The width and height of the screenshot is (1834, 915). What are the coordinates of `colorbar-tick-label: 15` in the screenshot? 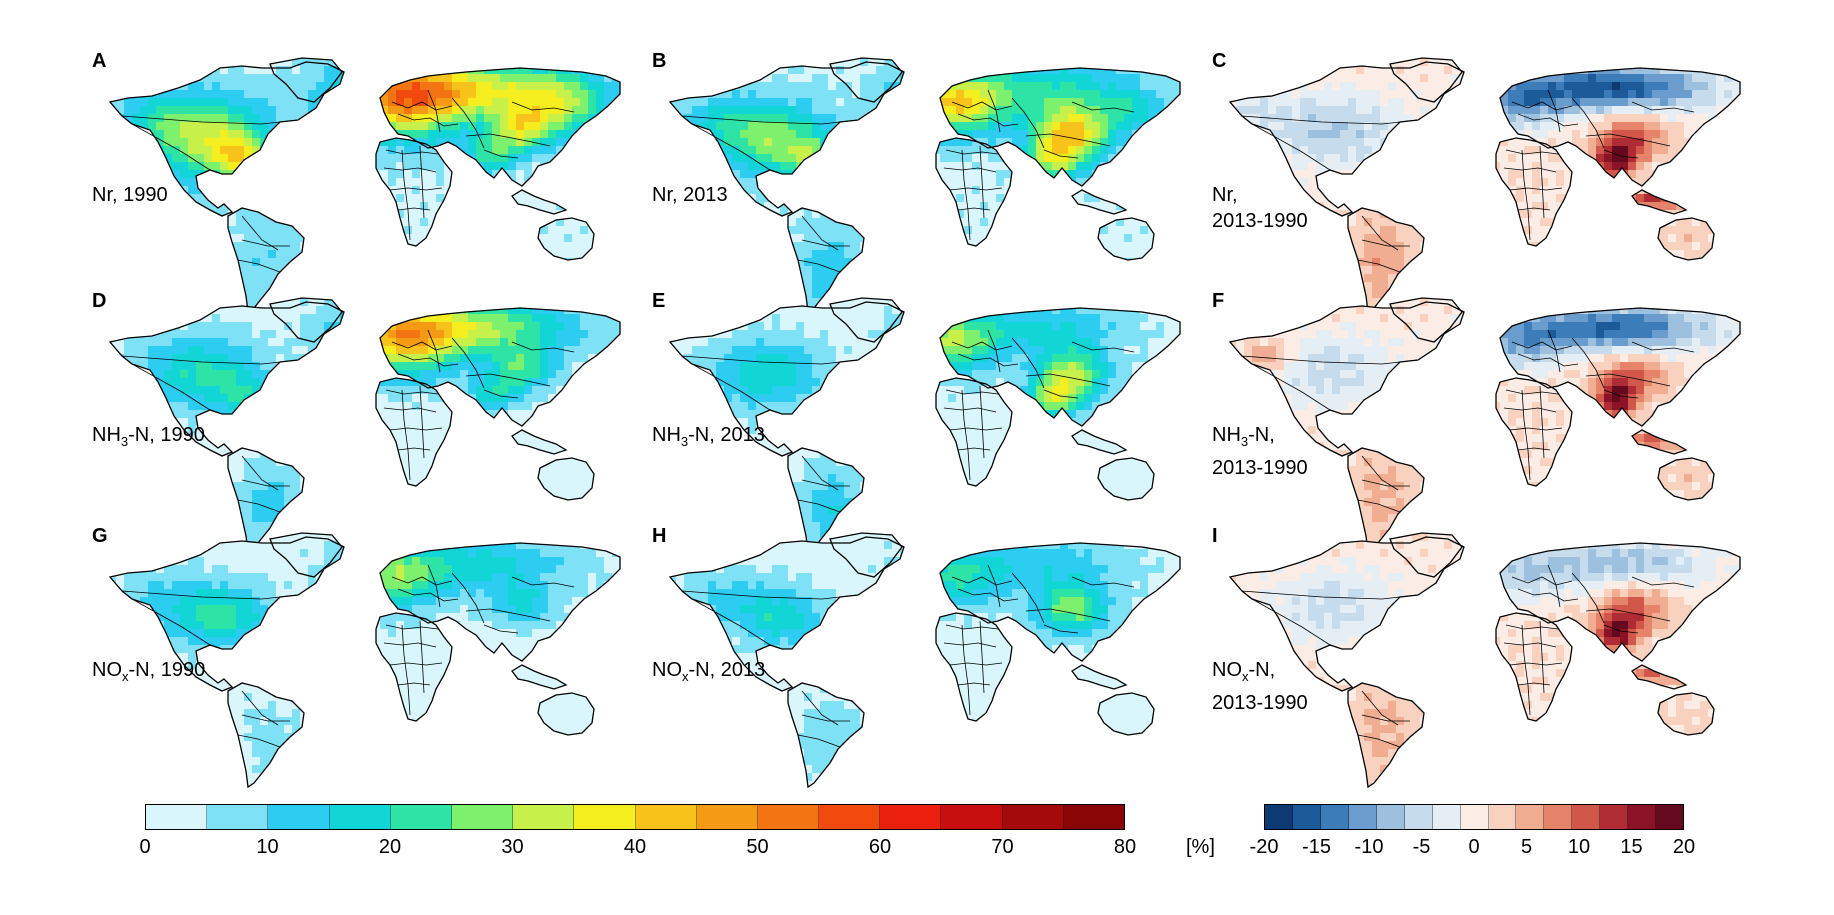 It's located at (1631, 847).